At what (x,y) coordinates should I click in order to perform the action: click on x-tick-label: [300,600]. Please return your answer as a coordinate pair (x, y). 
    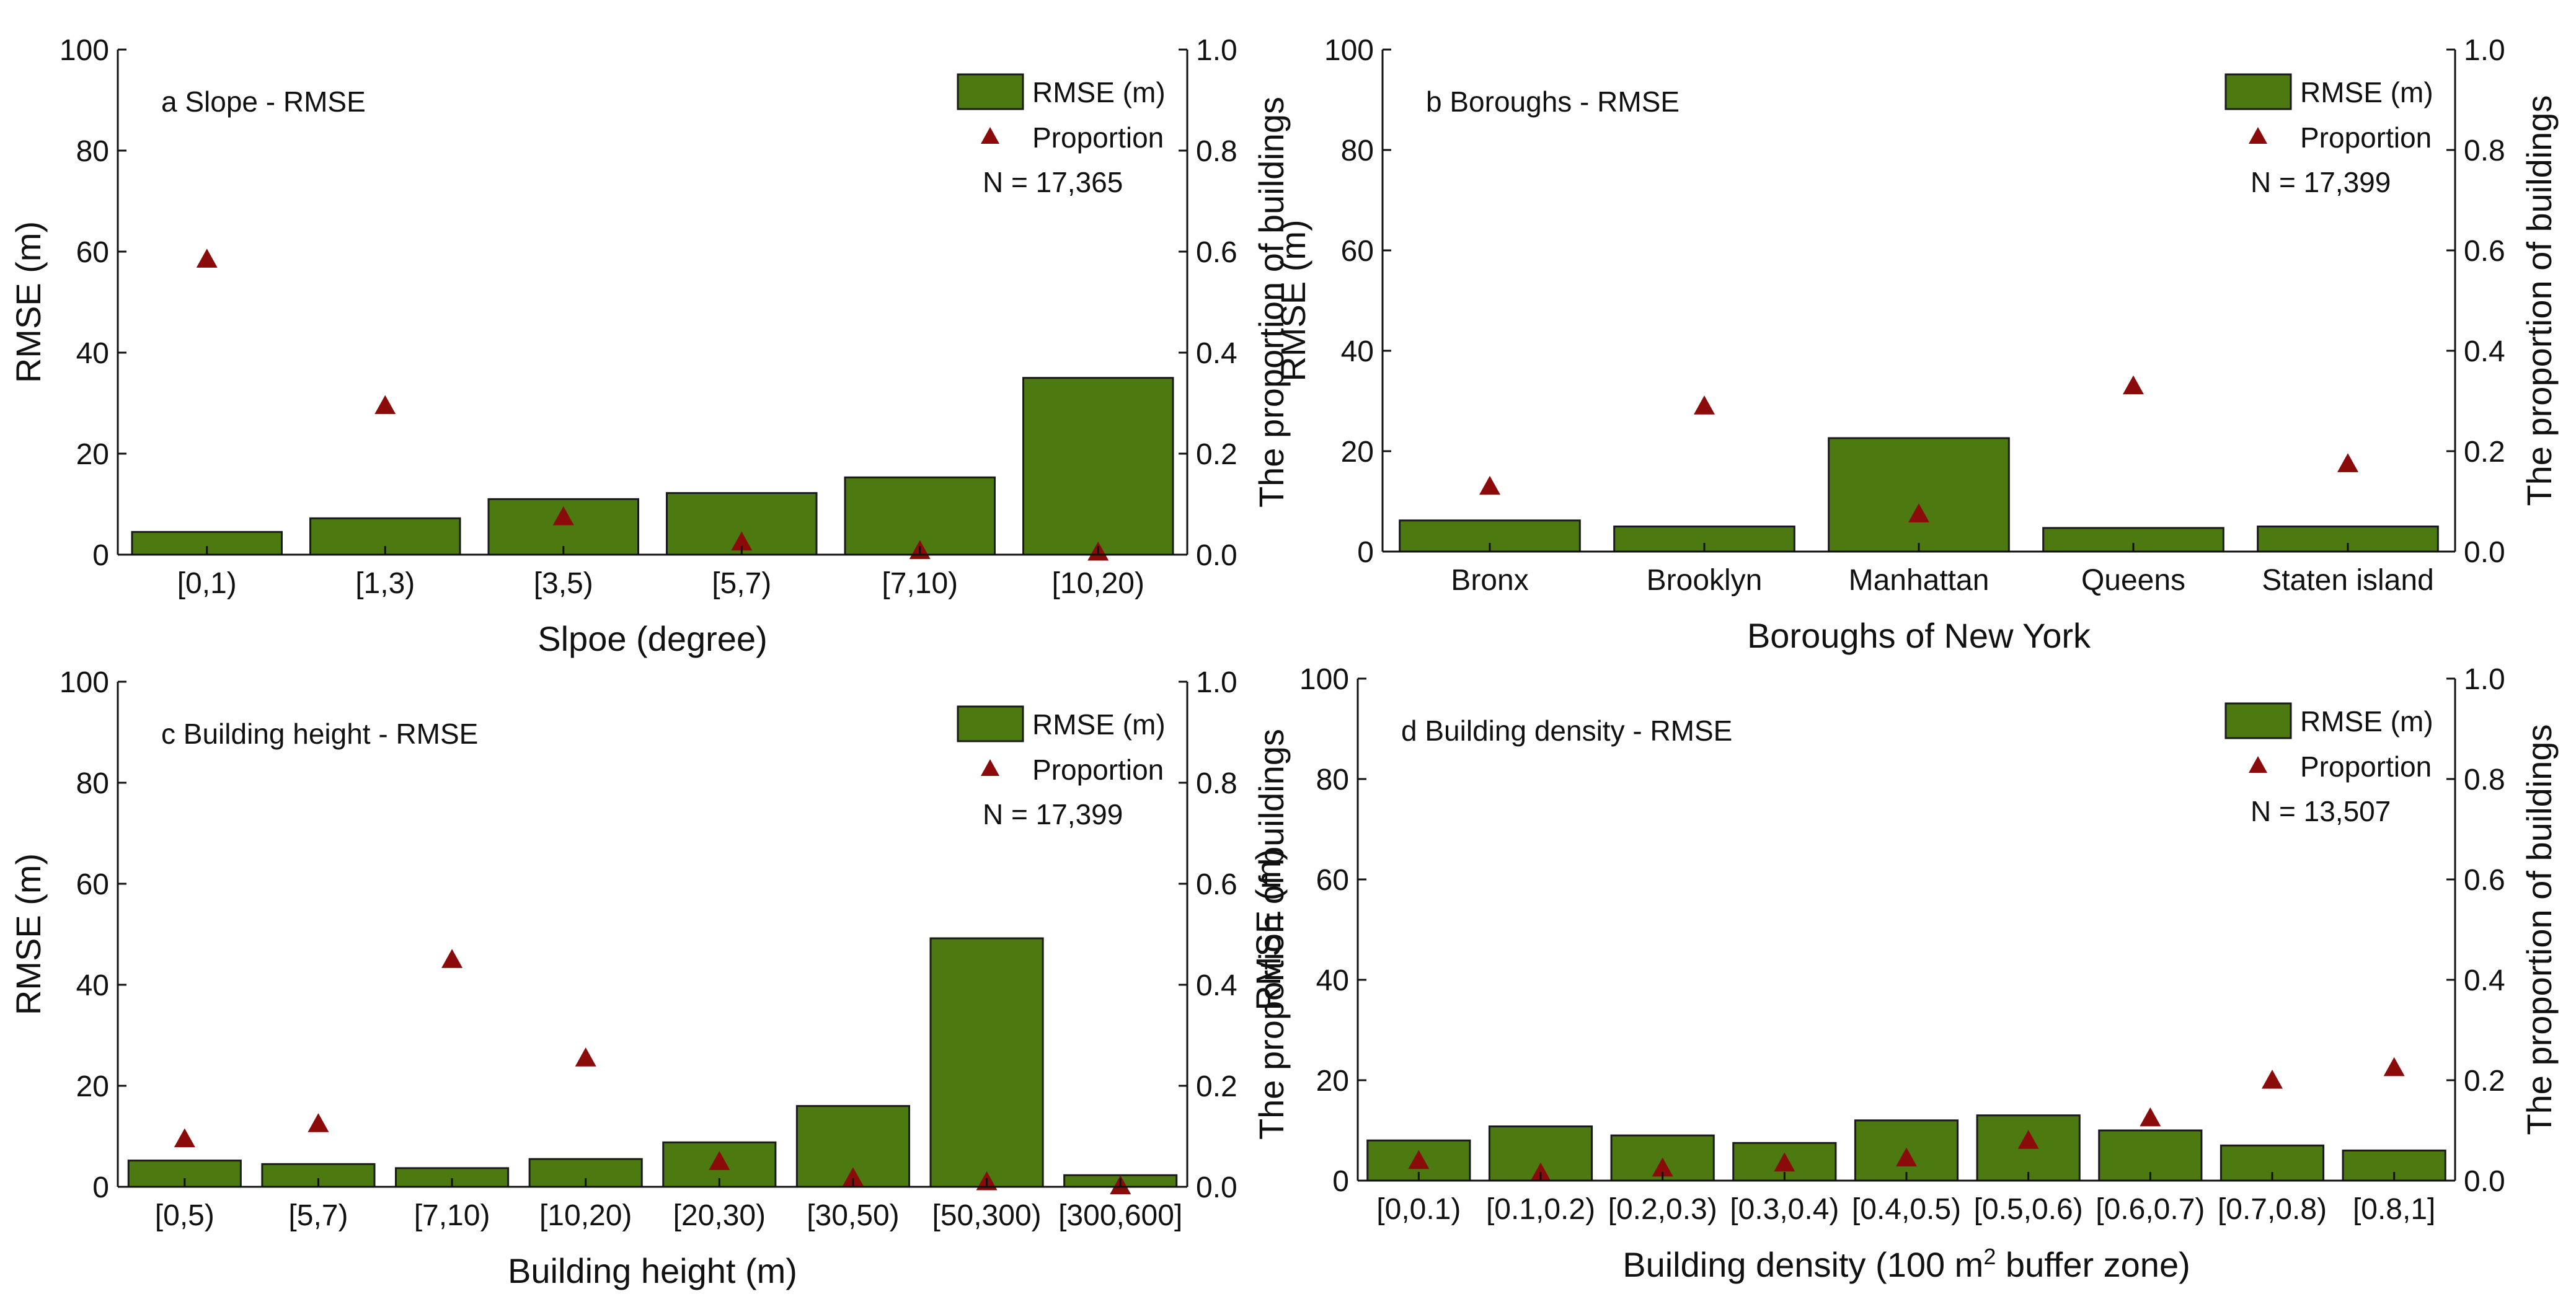
    Looking at the image, I should click on (1120, 1215).